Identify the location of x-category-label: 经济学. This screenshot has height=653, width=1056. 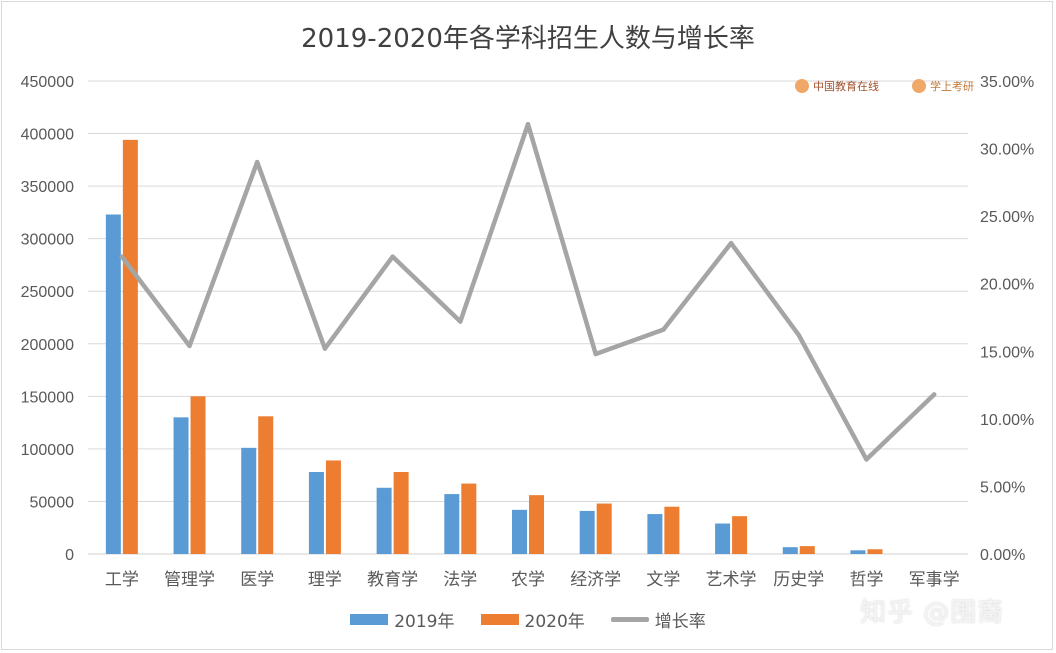
(595, 580).